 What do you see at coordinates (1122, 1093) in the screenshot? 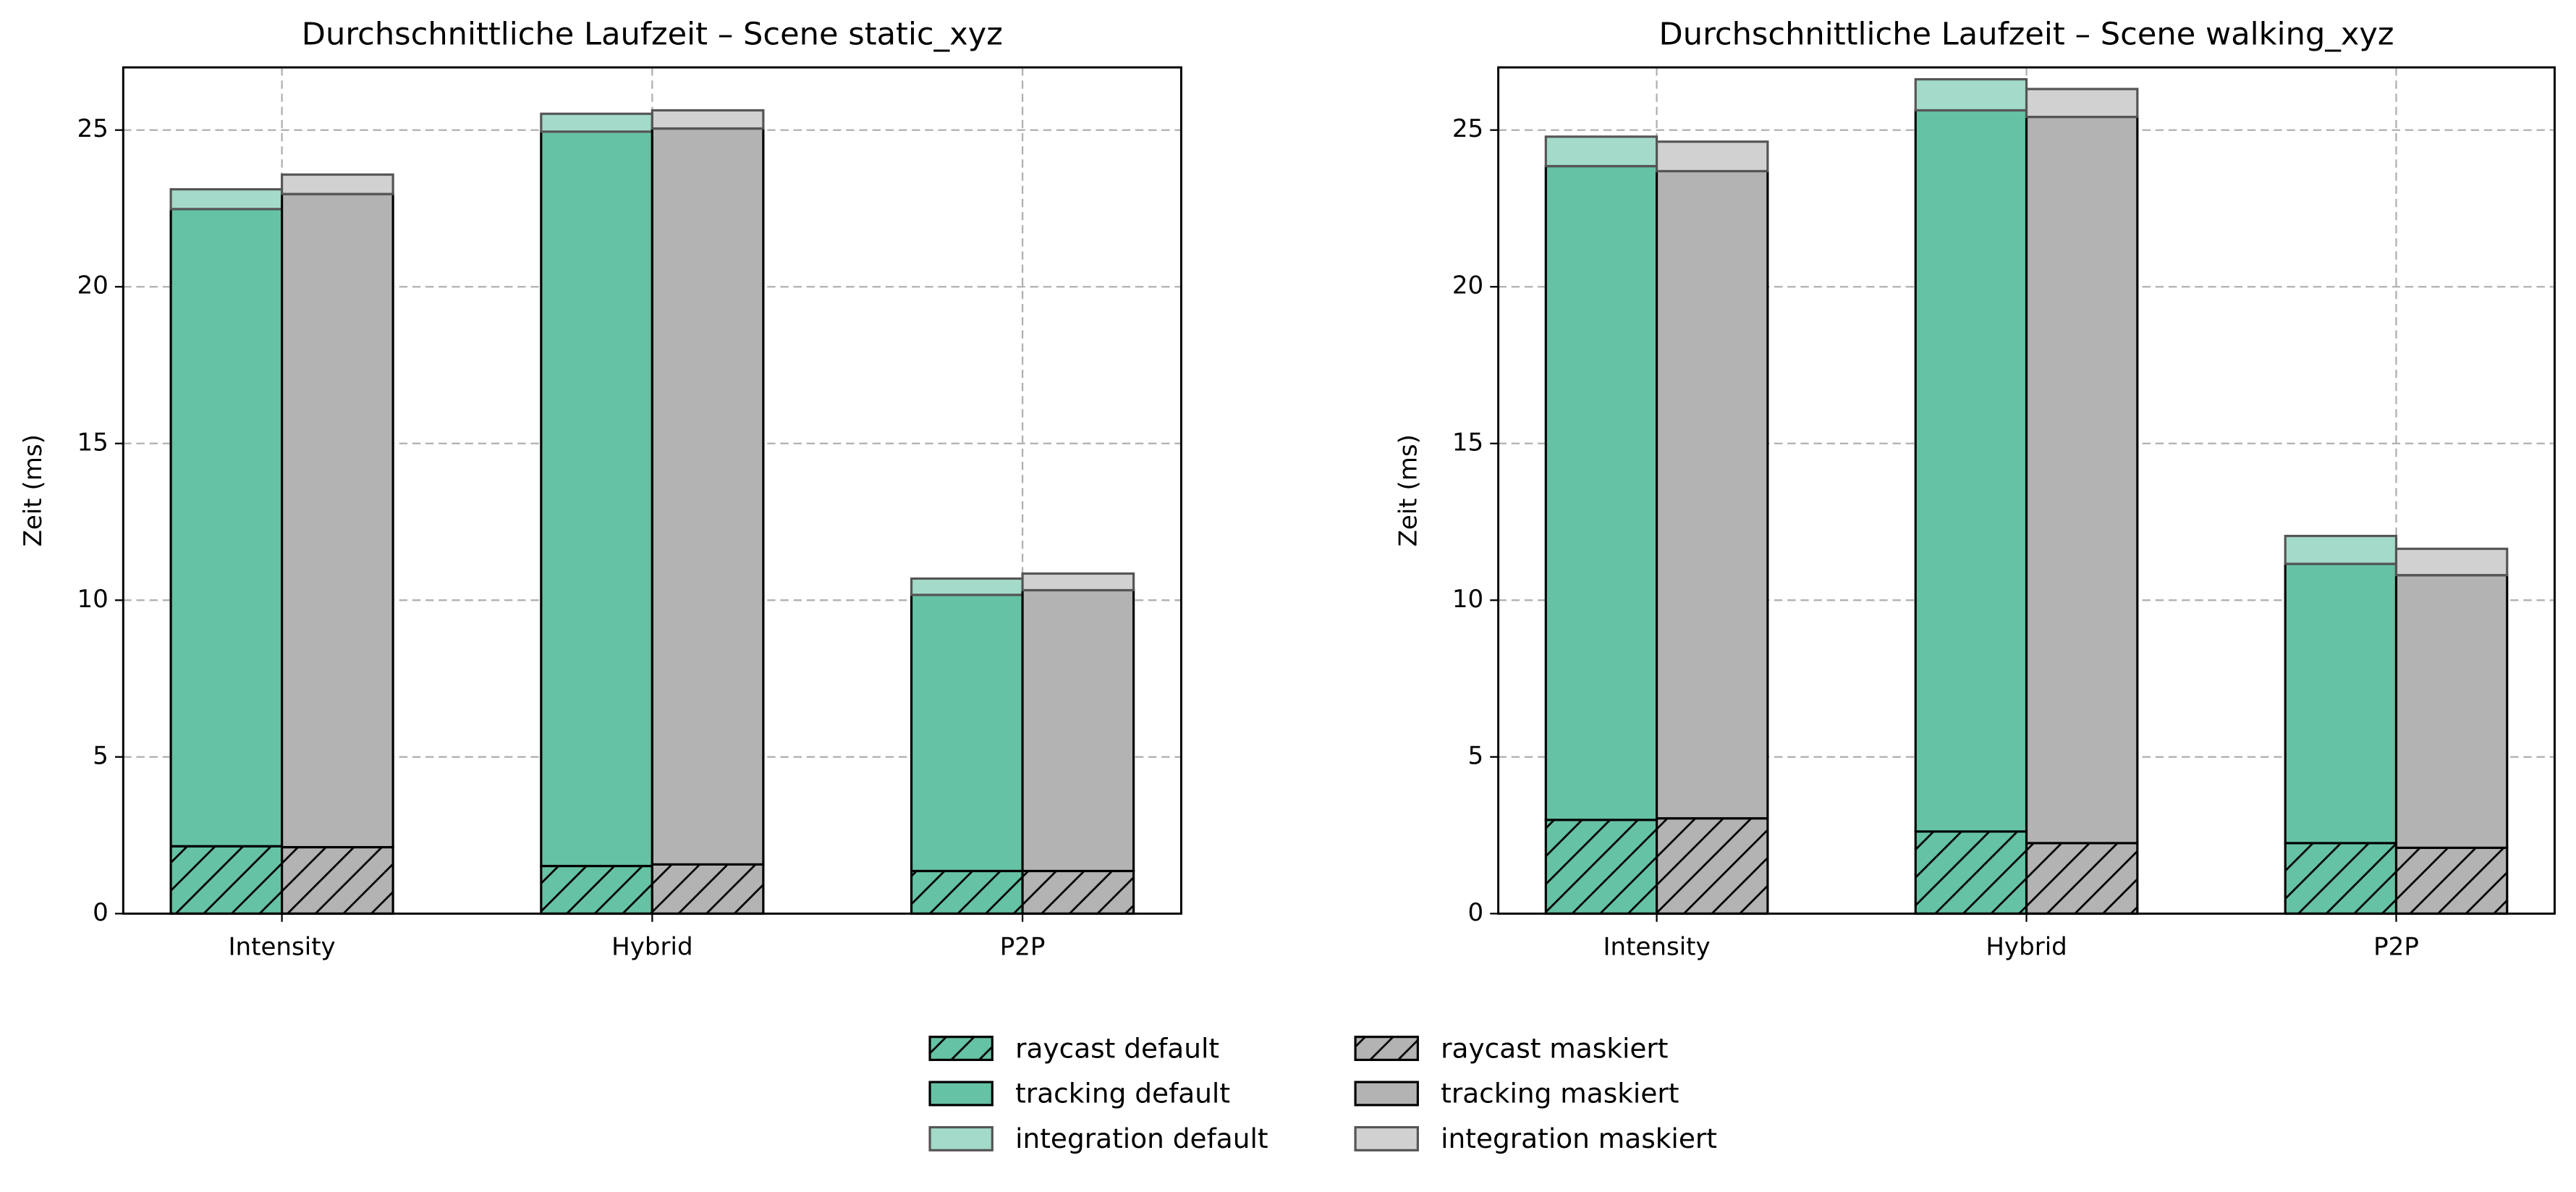
I see `legend-label: tracking default` at bounding box center [1122, 1093].